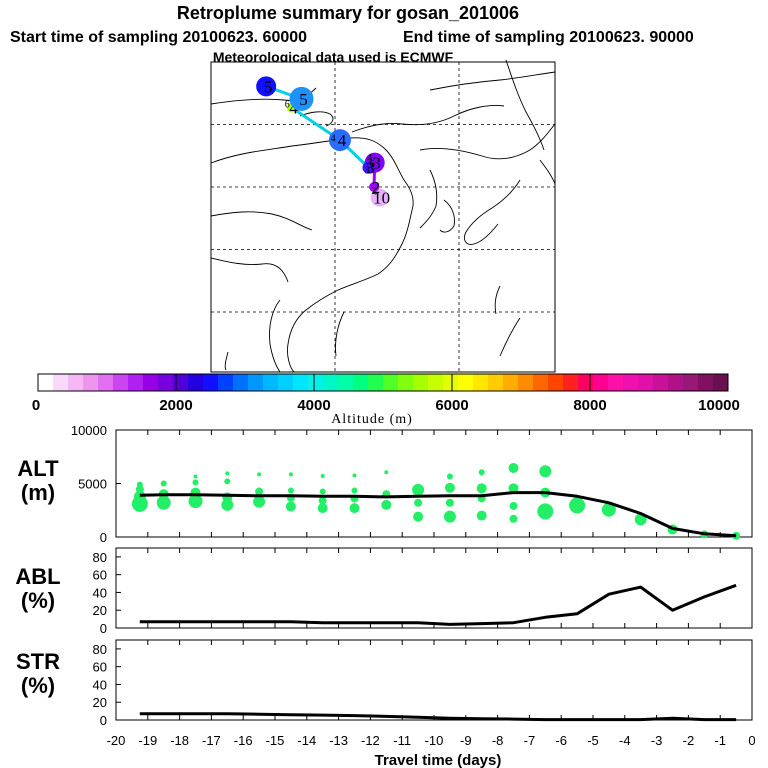 This screenshot has height=768, width=768. I want to click on start-time-label: Start time of sampling 20100623. 60000, so click(158, 37).